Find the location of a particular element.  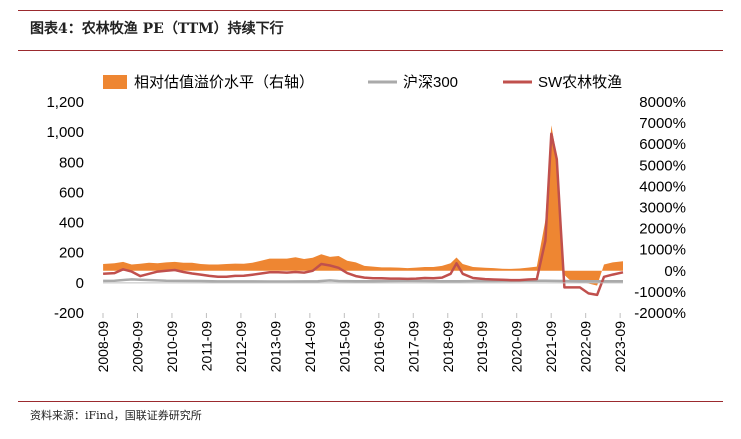

title-underline is located at coordinates (370, 50).